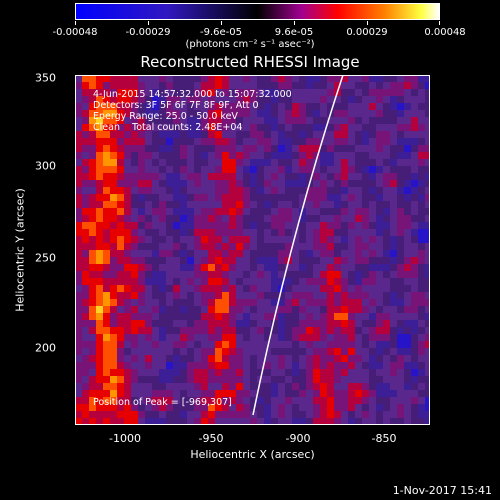 The height and width of the screenshot is (500, 500). I want to click on timestamp: 1-Nov-2017 15:41, so click(442, 490).